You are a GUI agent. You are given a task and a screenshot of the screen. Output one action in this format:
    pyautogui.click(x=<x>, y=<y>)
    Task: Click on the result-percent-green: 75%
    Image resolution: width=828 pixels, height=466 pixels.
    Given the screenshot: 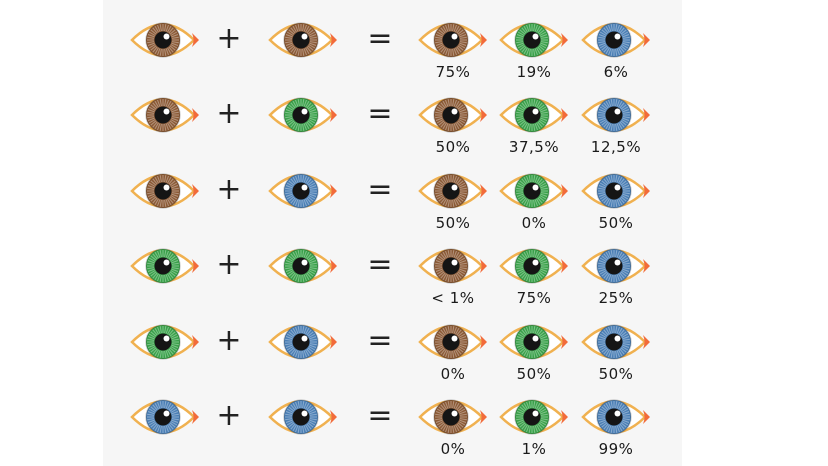 What is the action you would take?
    pyautogui.click(x=534, y=298)
    